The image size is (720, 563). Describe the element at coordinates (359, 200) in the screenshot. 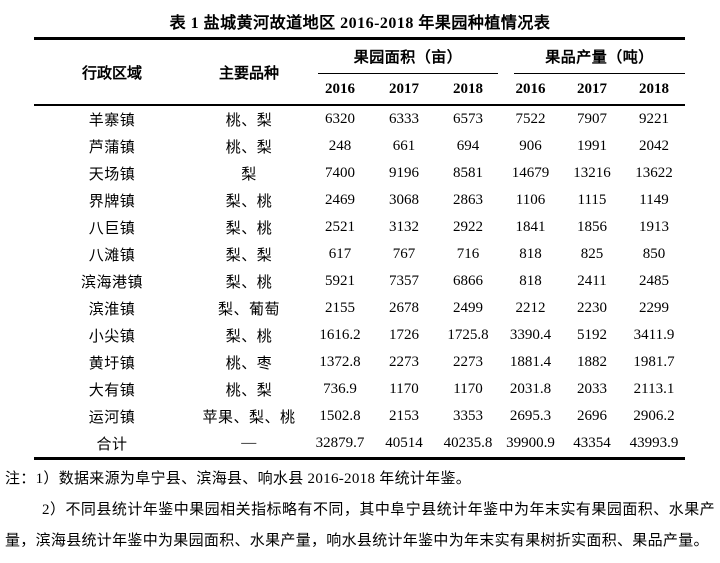

I see `table-row: 界牌镇 梨、桃 2469 3068 2863 1106 1115 1149` at that location.